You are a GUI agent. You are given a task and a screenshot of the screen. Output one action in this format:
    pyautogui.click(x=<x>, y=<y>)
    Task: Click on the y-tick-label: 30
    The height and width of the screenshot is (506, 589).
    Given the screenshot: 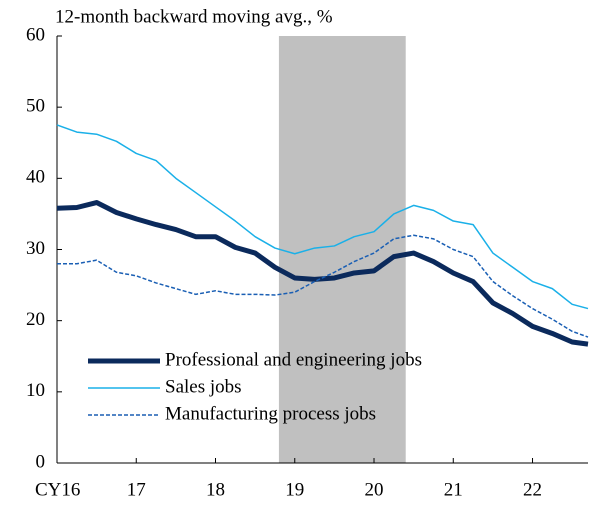 What is the action you would take?
    pyautogui.click(x=35, y=248)
    